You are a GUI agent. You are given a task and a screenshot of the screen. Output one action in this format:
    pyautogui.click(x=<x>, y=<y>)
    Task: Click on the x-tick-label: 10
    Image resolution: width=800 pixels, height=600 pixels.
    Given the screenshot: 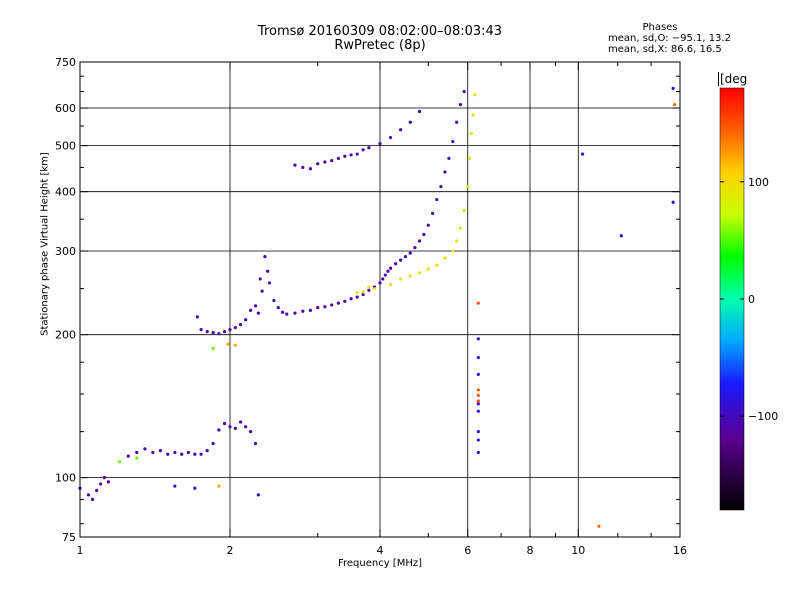 What is the action you would take?
    pyautogui.click(x=578, y=550)
    